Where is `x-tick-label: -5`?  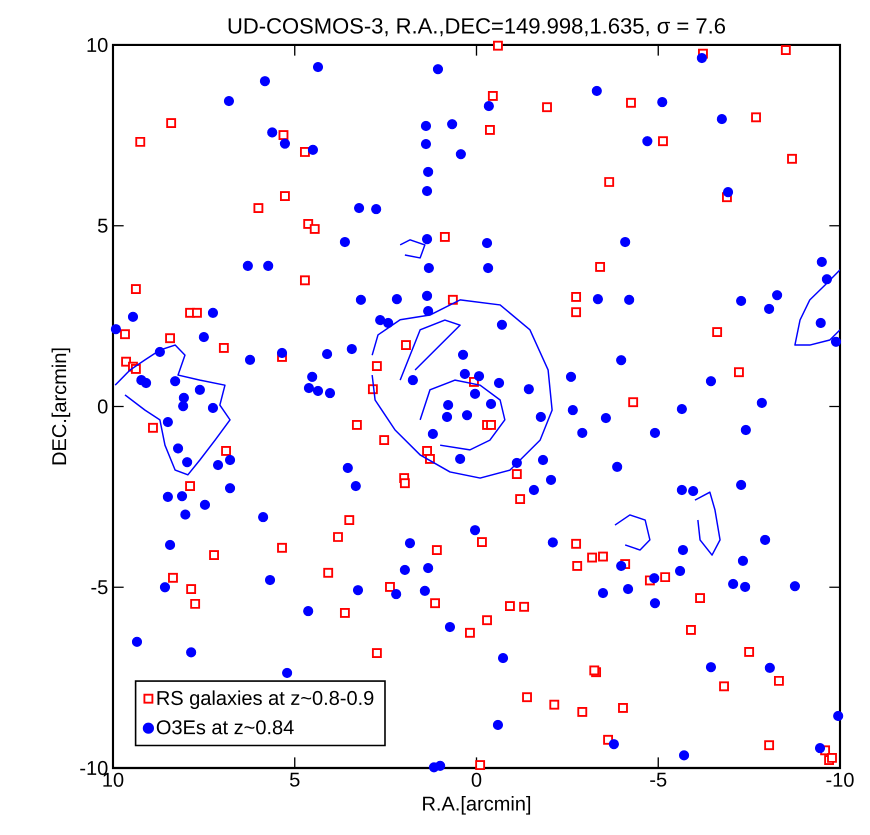 x-tick-label: -5 is located at coordinates (658, 779).